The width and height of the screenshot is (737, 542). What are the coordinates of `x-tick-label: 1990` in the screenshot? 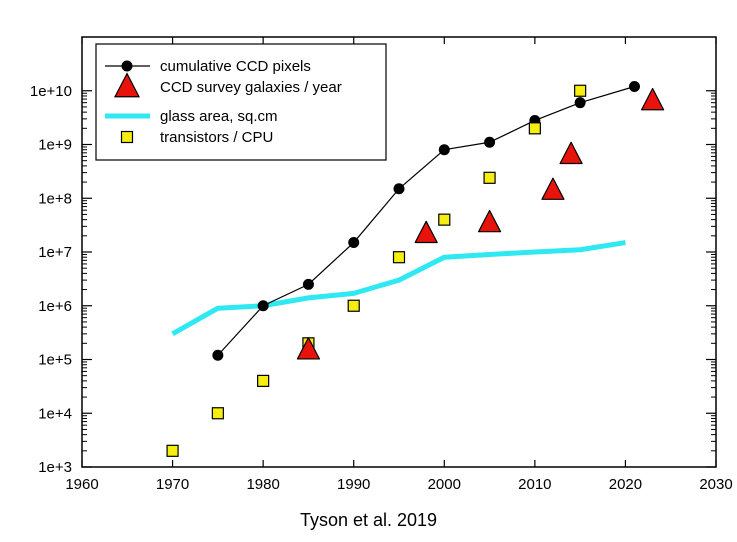 It's located at (353, 484).